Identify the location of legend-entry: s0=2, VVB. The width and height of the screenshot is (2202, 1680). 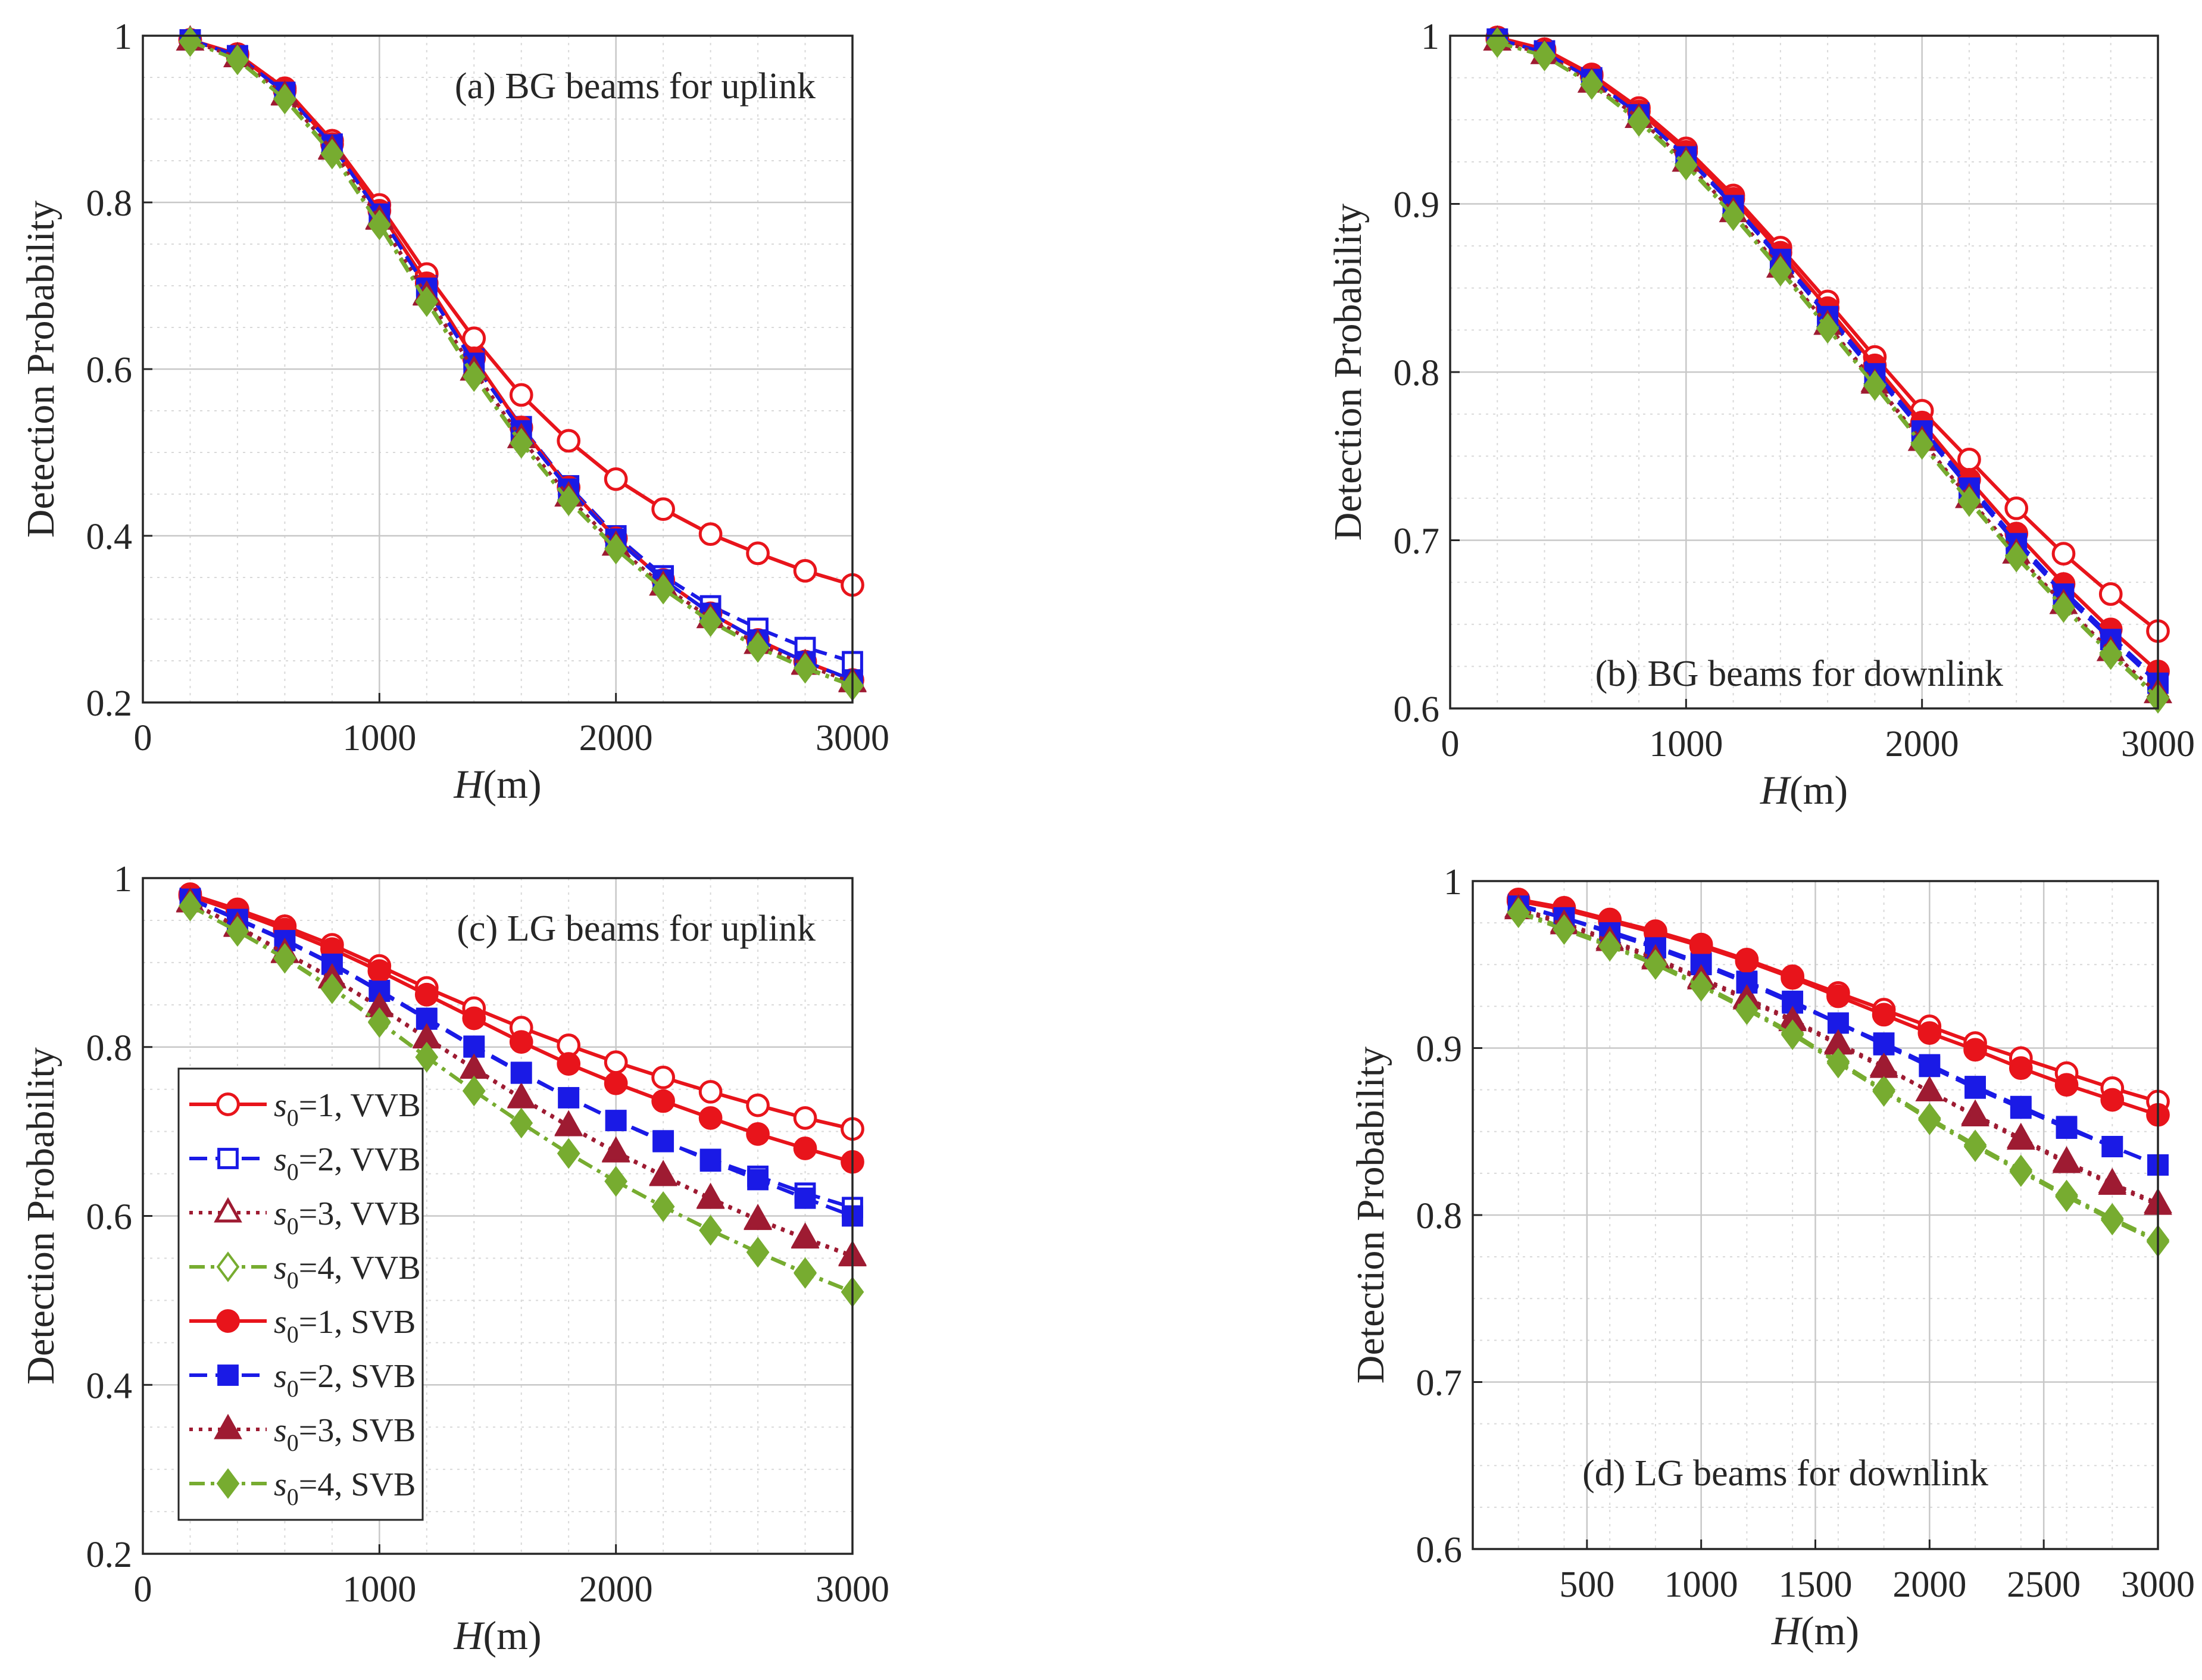
(305, 1163).